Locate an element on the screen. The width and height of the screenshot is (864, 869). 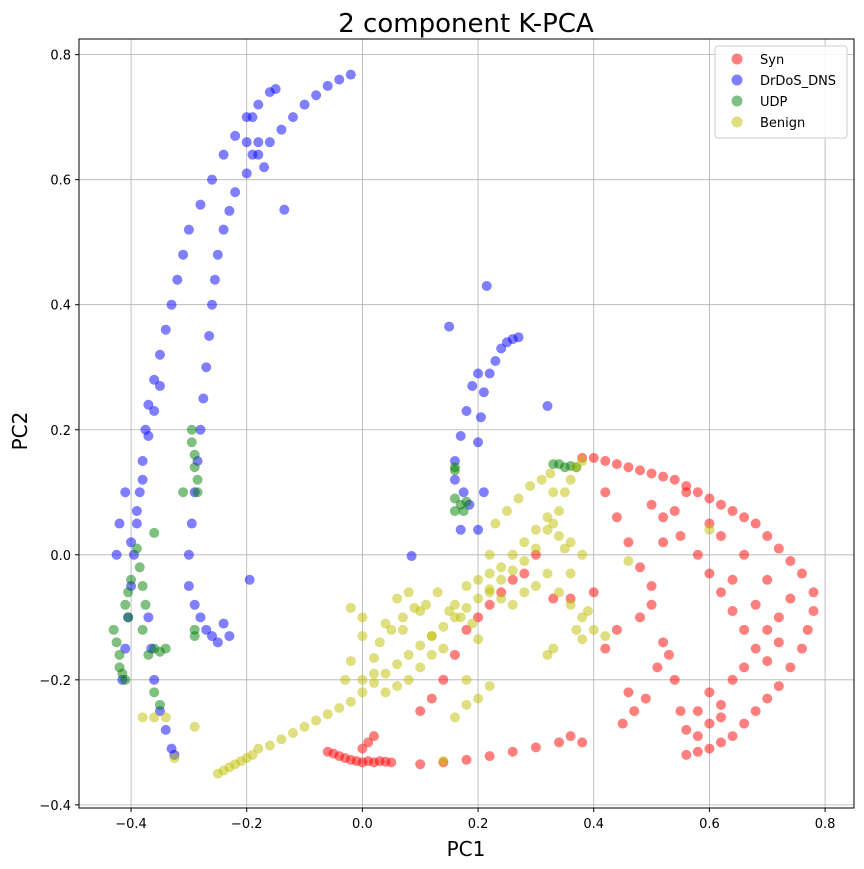
y-tick-label: 0.8 is located at coordinates (60, 56).